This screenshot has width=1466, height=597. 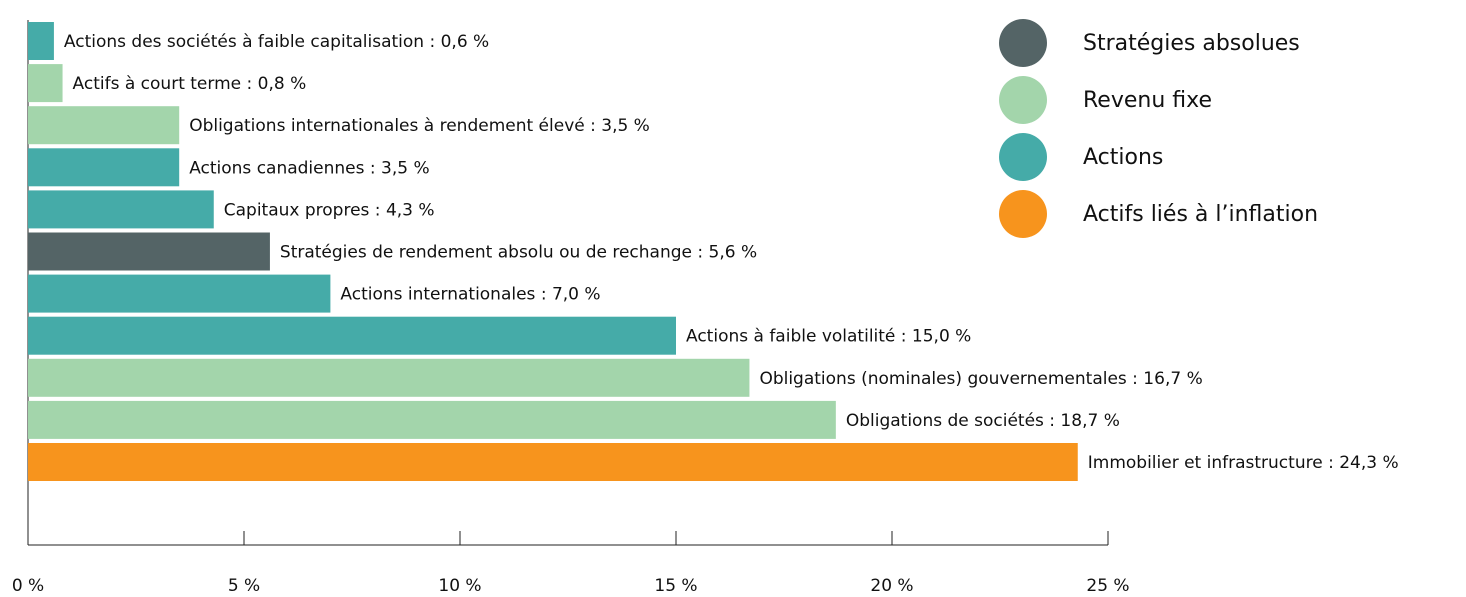 What do you see at coordinates (1200, 214) in the screenshot?
I see `legend-label: Actifs liés à l’inflation` at bounding box center [1200, 214].